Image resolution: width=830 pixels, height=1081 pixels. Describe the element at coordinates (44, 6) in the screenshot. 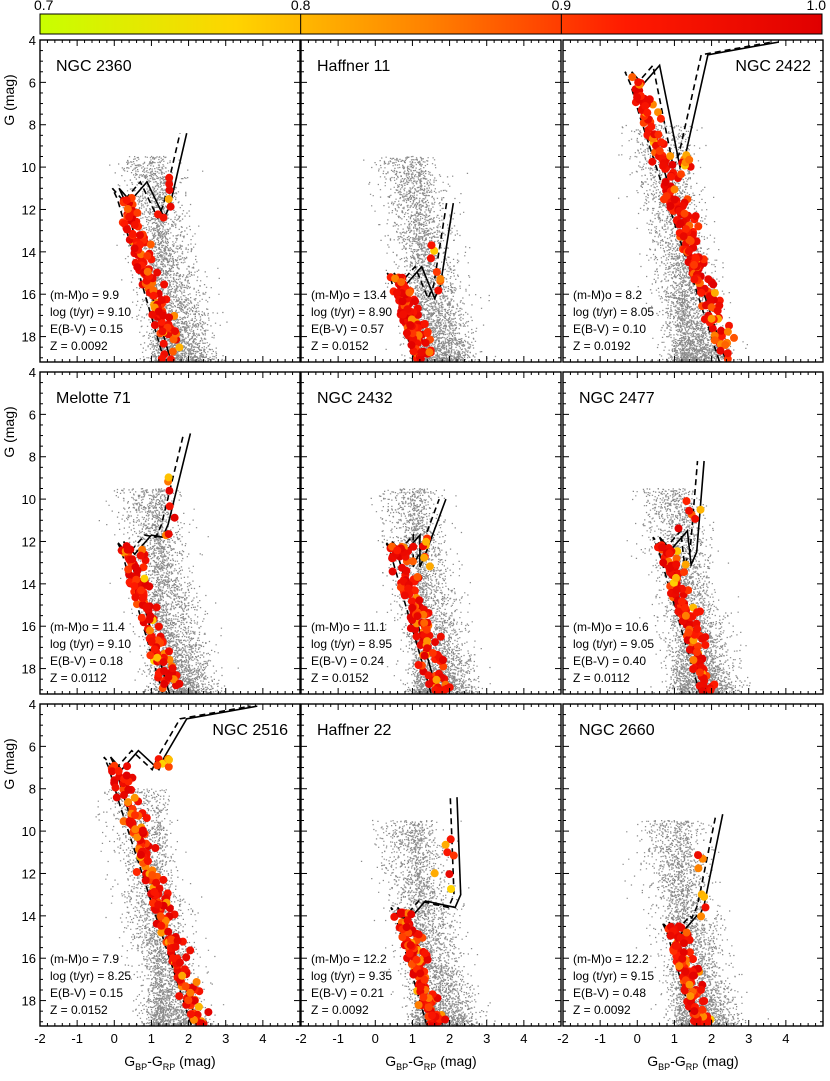

I see `colorbar-tick-label: 0.7` at that location.